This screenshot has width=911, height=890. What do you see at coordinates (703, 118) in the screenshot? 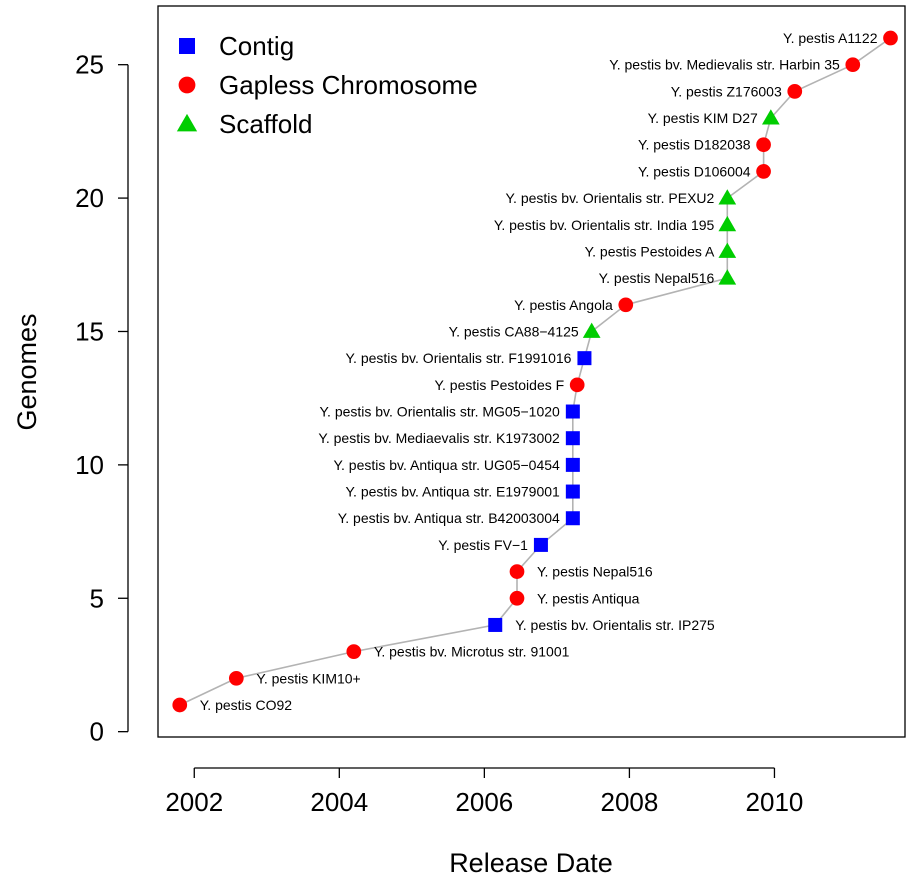
I see `point-label: Y. pestis KIM D27` at bounding box center [703, 118].